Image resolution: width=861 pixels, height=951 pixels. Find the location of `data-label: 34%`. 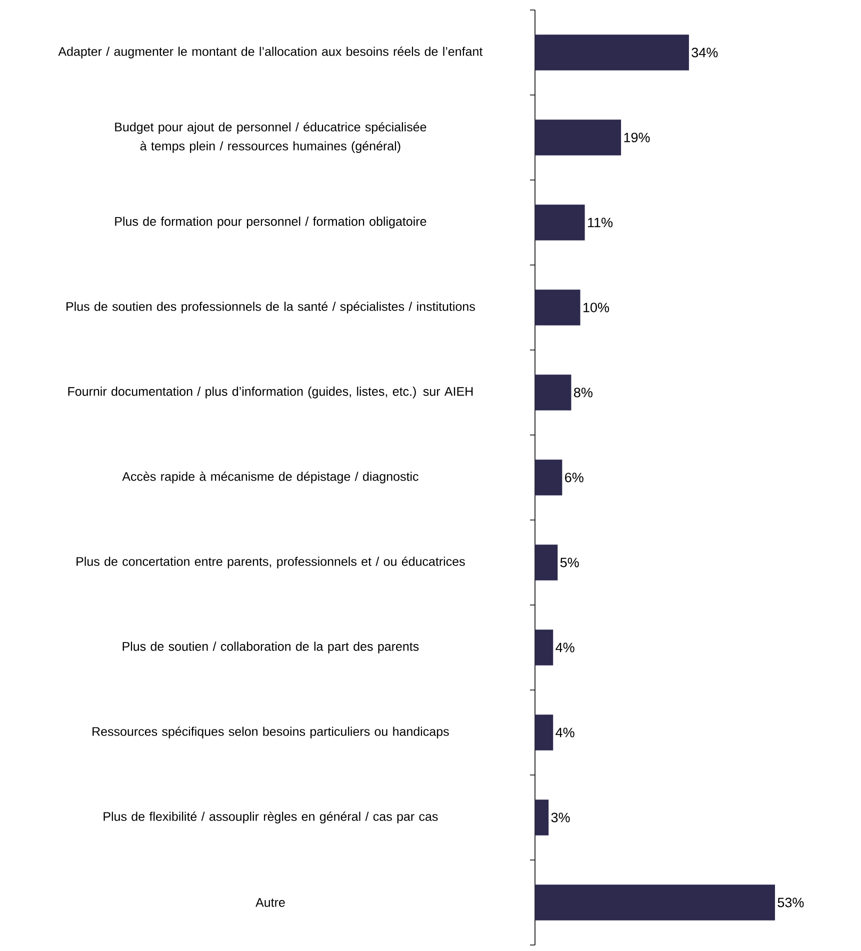

data-label: 34% is located at coordinates (705, 53).